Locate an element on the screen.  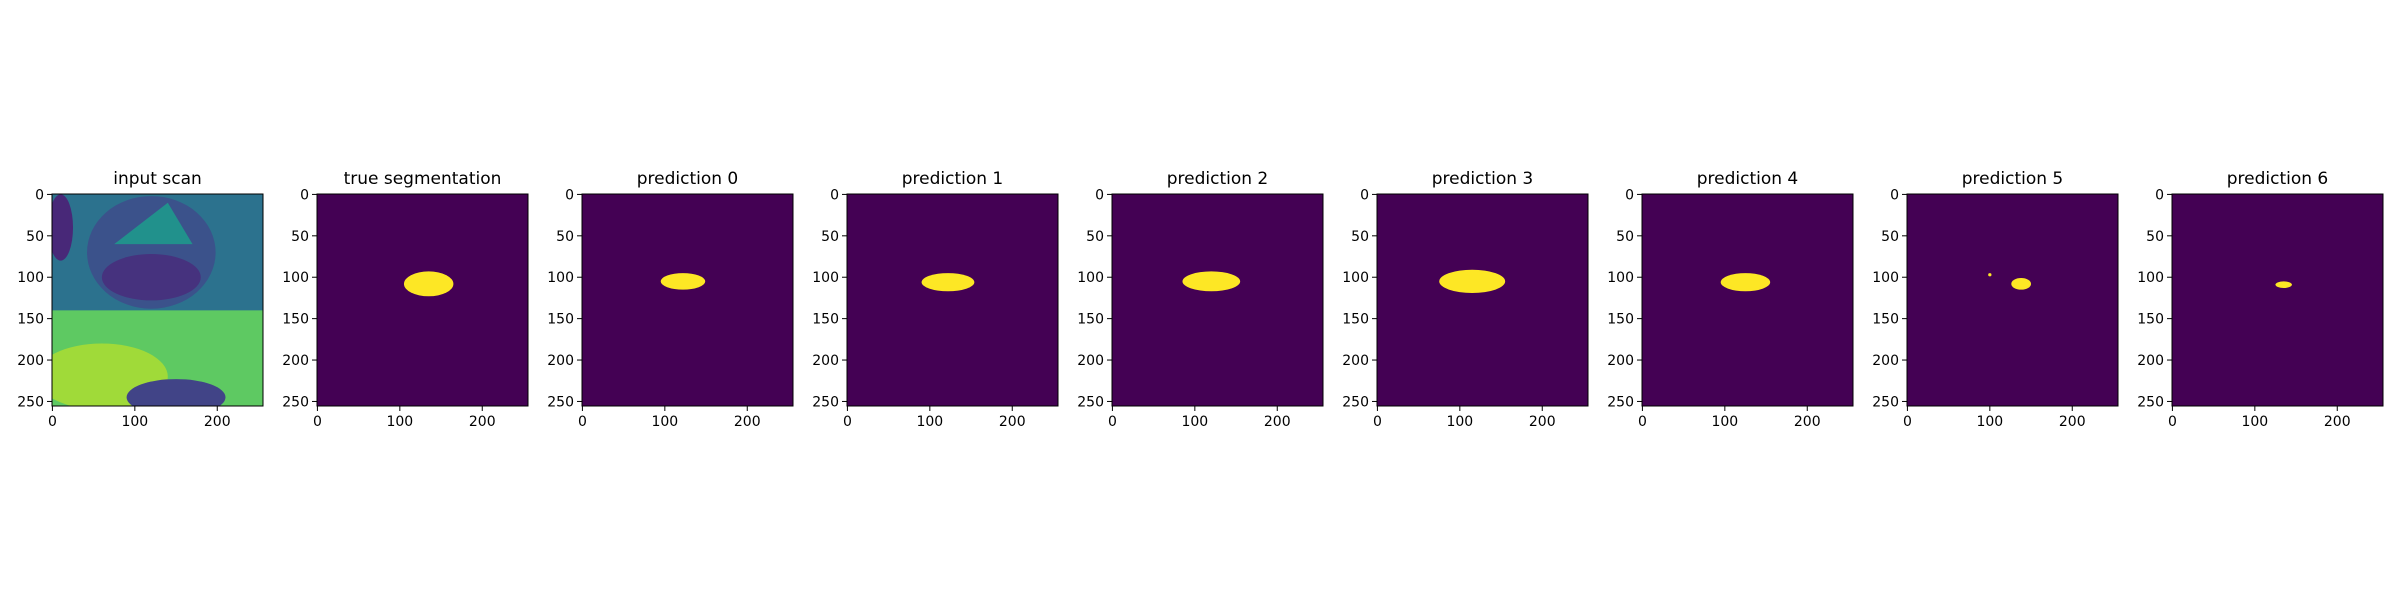
panel-title: prediction 3 is located at coordinates (1483, 179).